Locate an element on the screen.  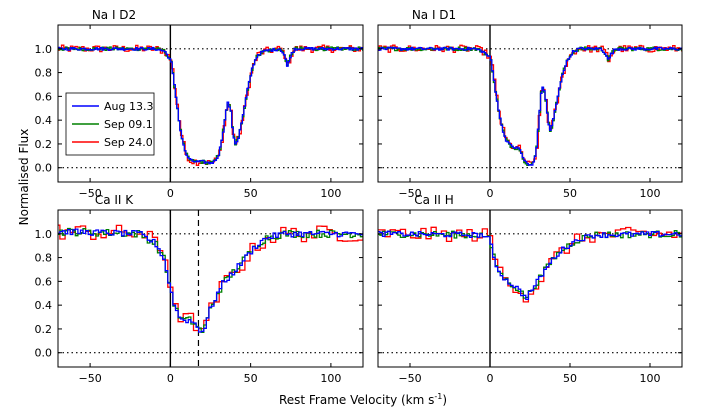
panel-title: Ca II H is located at coordinates (433, 200).